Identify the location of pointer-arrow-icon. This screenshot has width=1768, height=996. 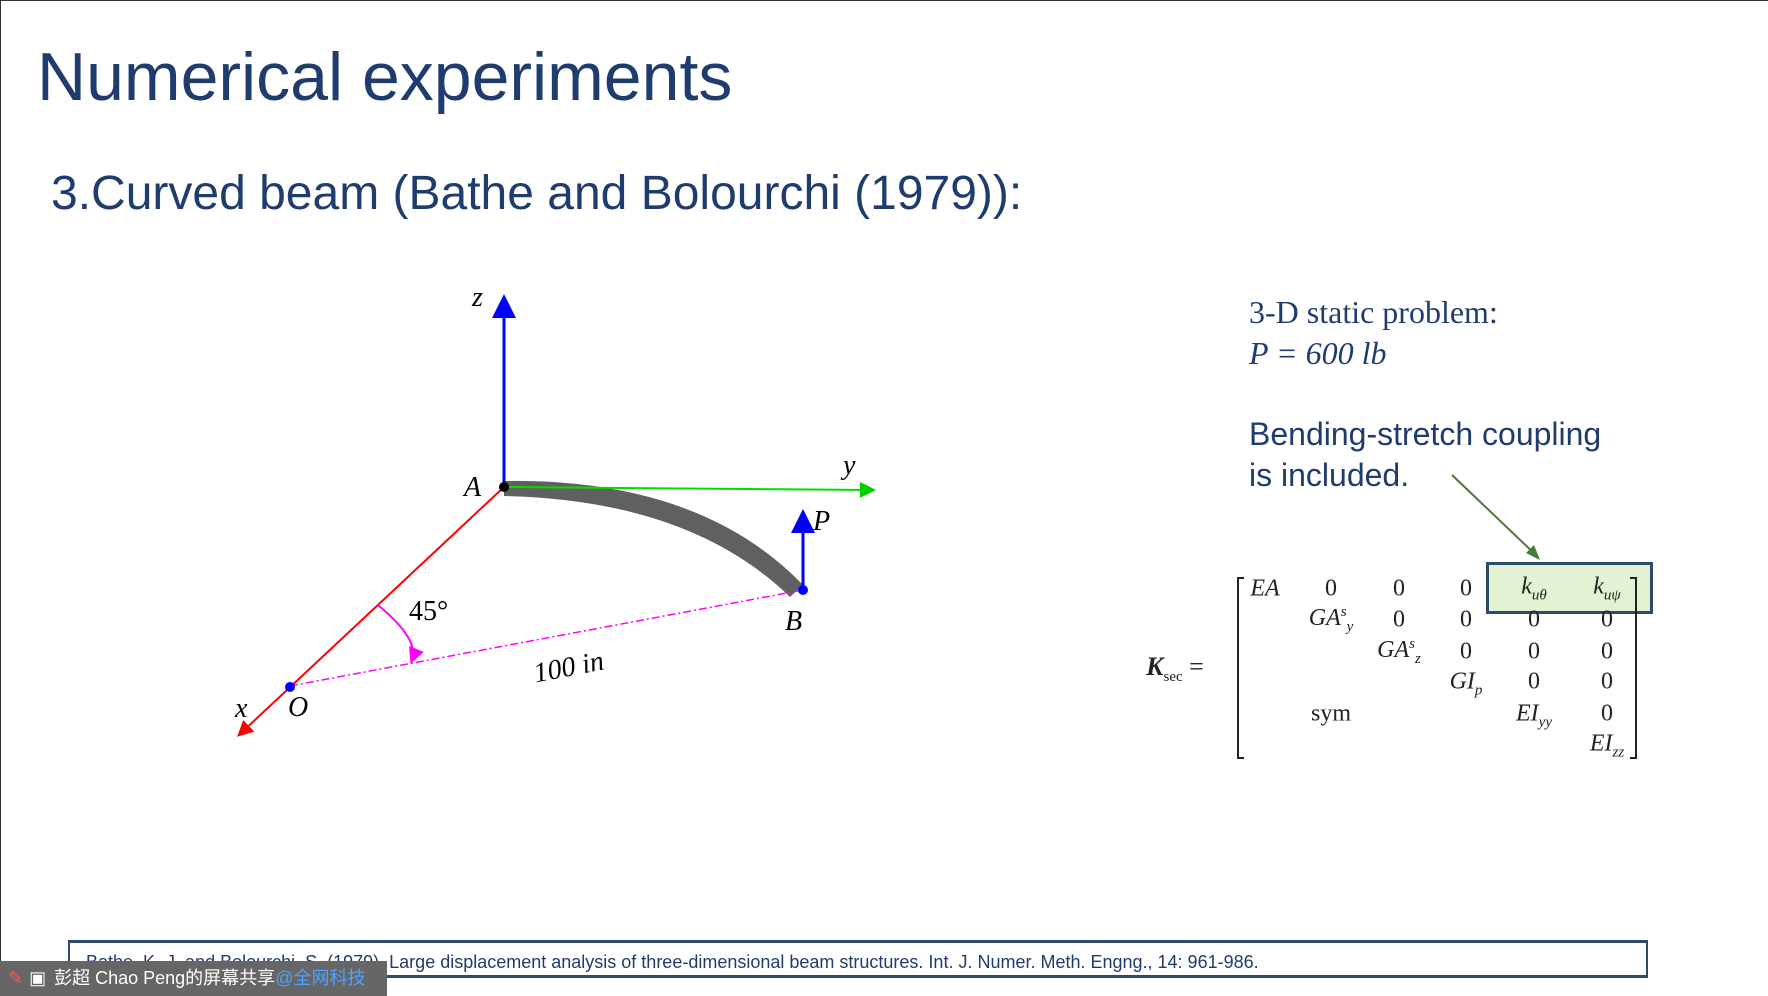
(1495, 517).